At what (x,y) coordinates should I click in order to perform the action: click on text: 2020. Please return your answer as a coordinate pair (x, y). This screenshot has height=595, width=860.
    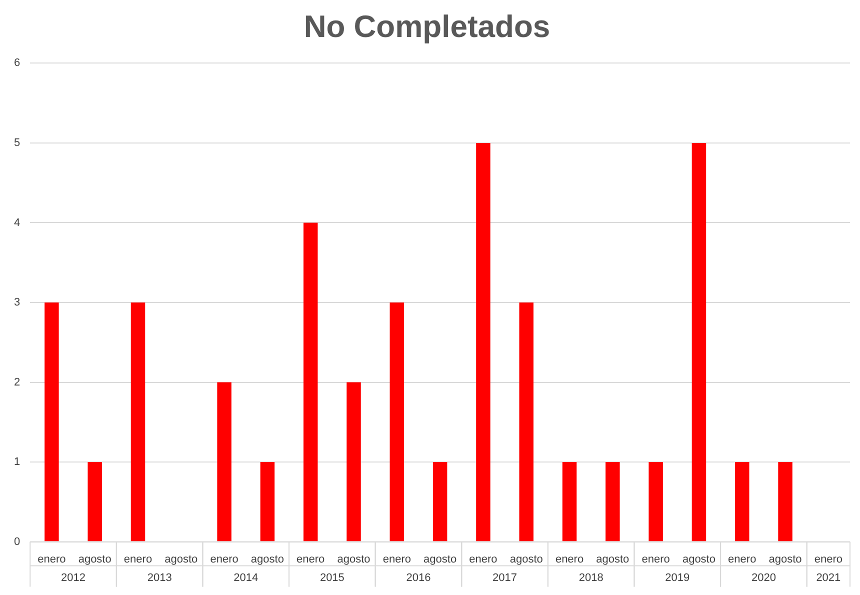
    Looking at the image, I should click on (763, 578).